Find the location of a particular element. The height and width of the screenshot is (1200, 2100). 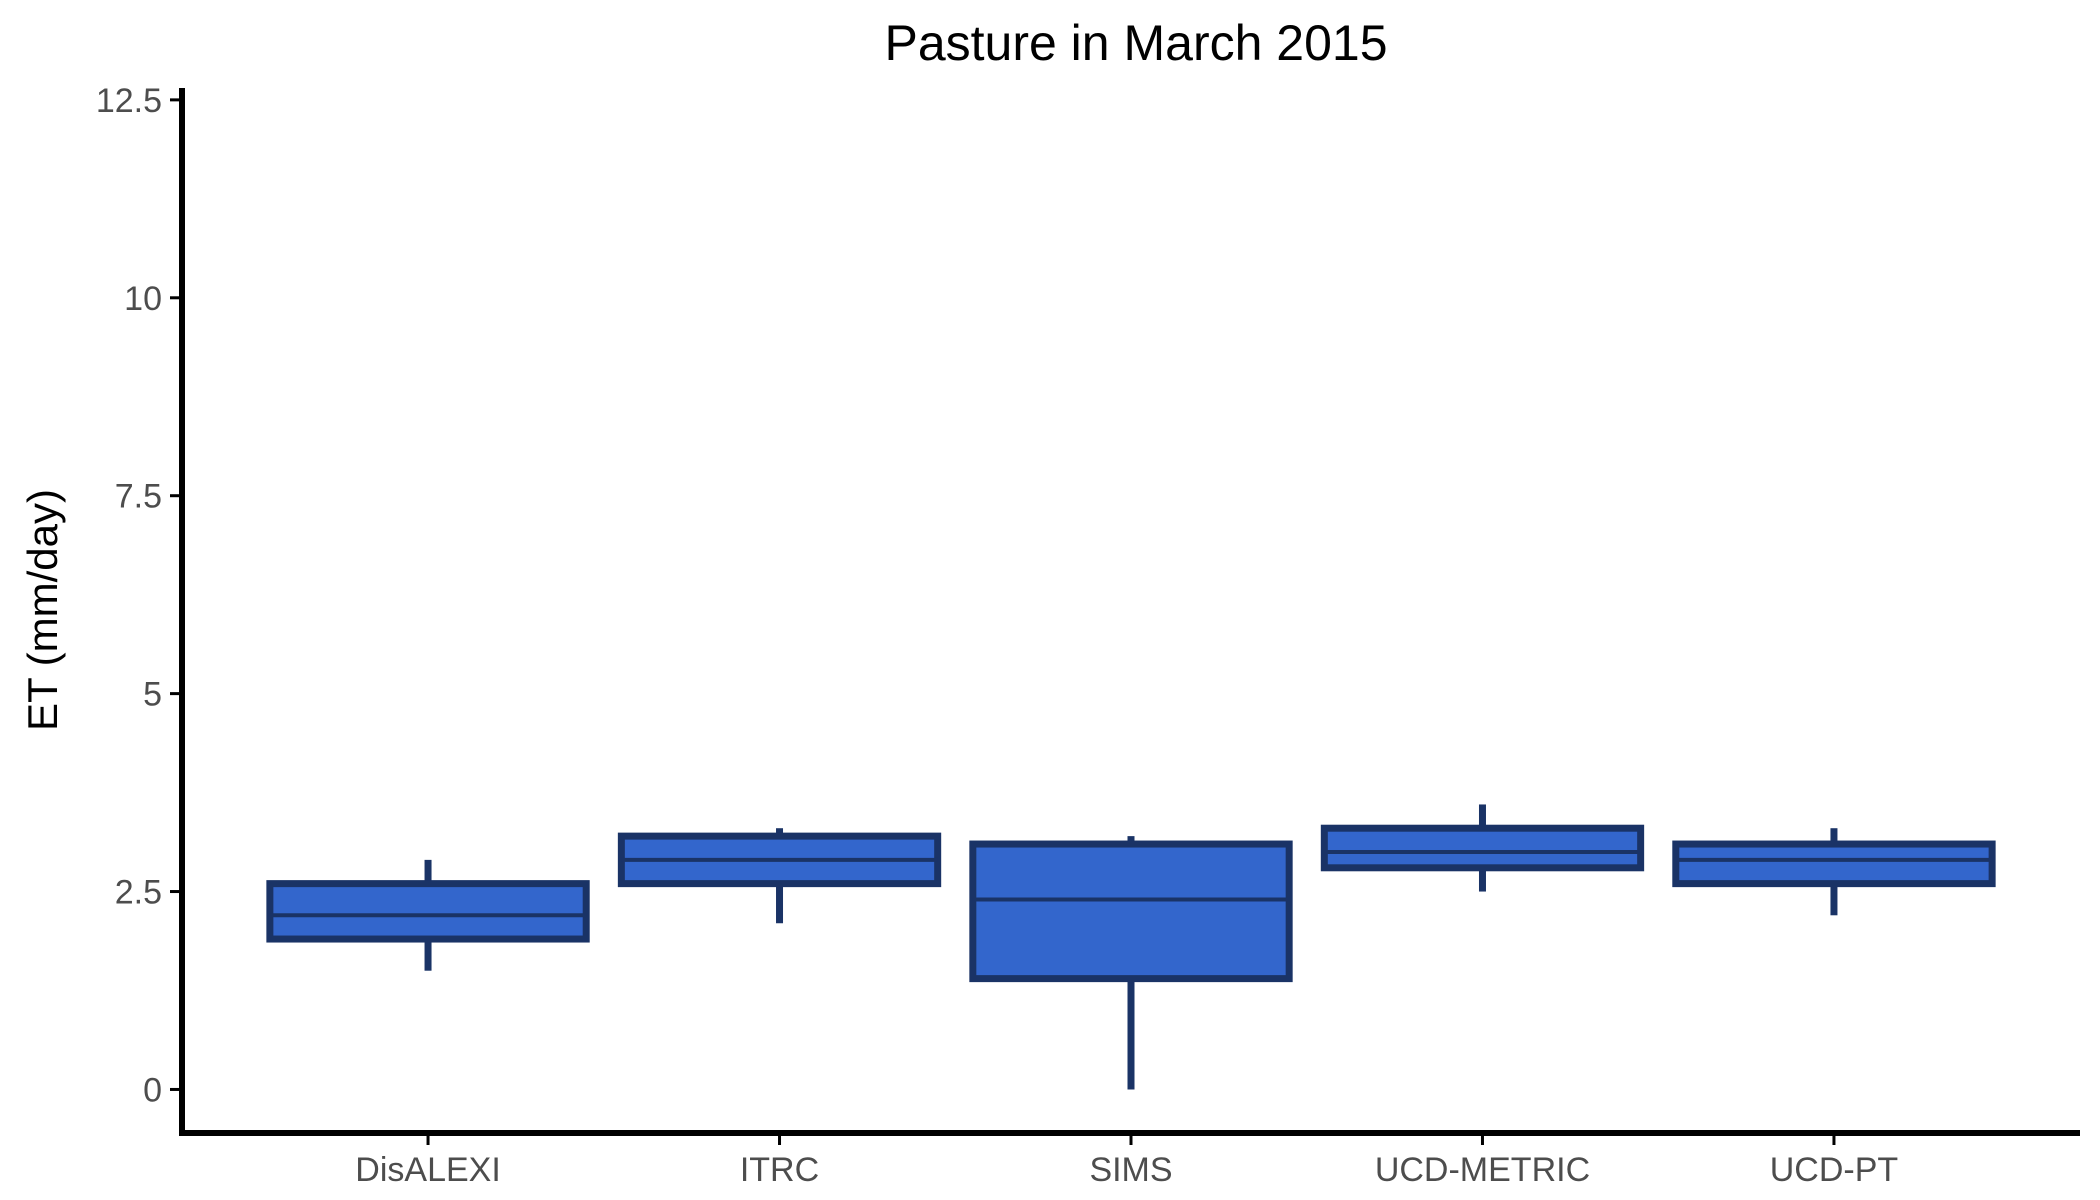

y-tick-label: 5 is located at coordinates (152, 695).